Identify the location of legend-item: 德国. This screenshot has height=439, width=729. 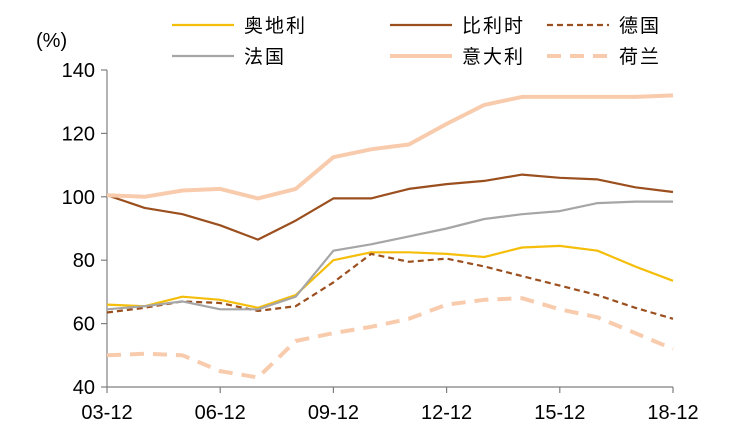
(604, 26).